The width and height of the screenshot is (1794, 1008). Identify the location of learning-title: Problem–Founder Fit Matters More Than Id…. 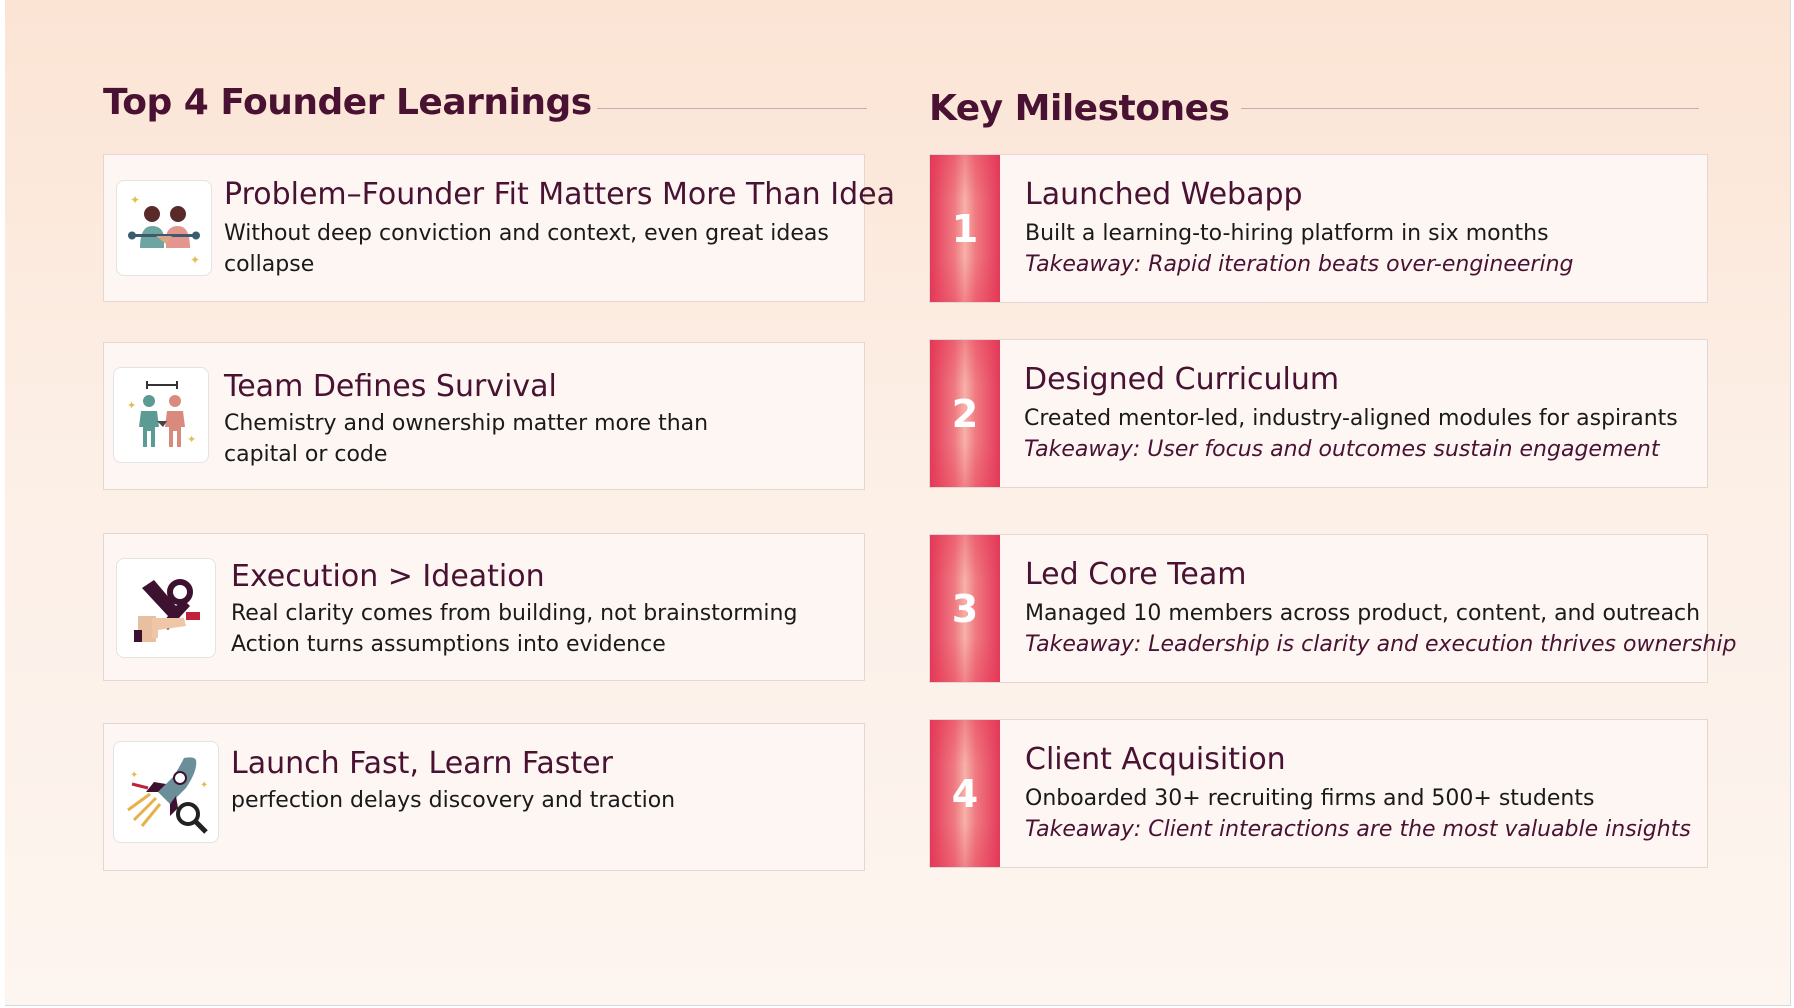
(559, 194).